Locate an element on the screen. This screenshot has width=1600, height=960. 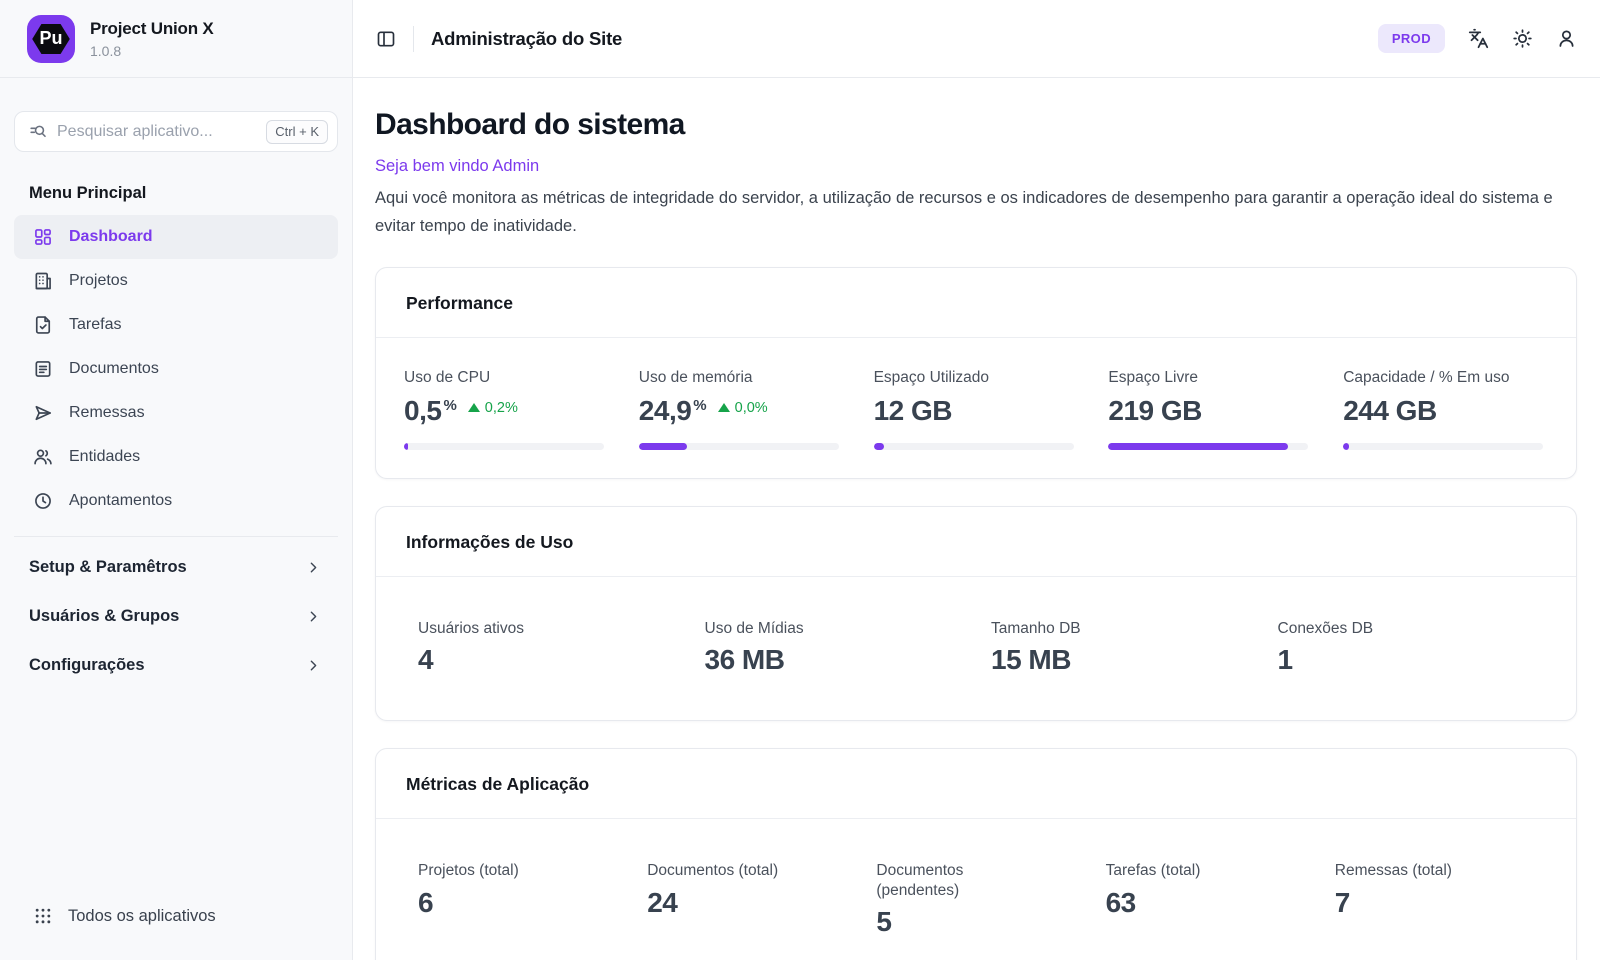
sidebar-item: Tarefas is located at coordinates (176, 325).